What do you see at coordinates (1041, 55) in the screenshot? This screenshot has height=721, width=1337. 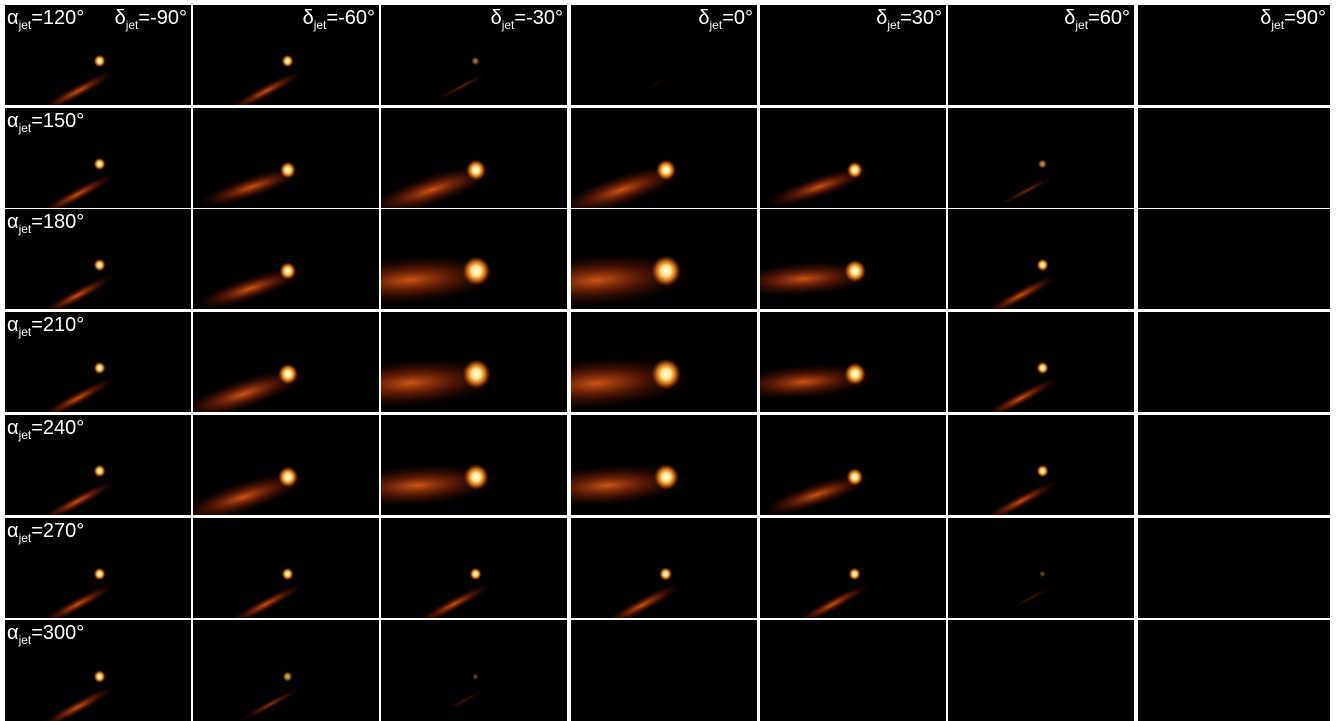 I see `image-panel: δjet=60°` at bounding box center [1041, 55].